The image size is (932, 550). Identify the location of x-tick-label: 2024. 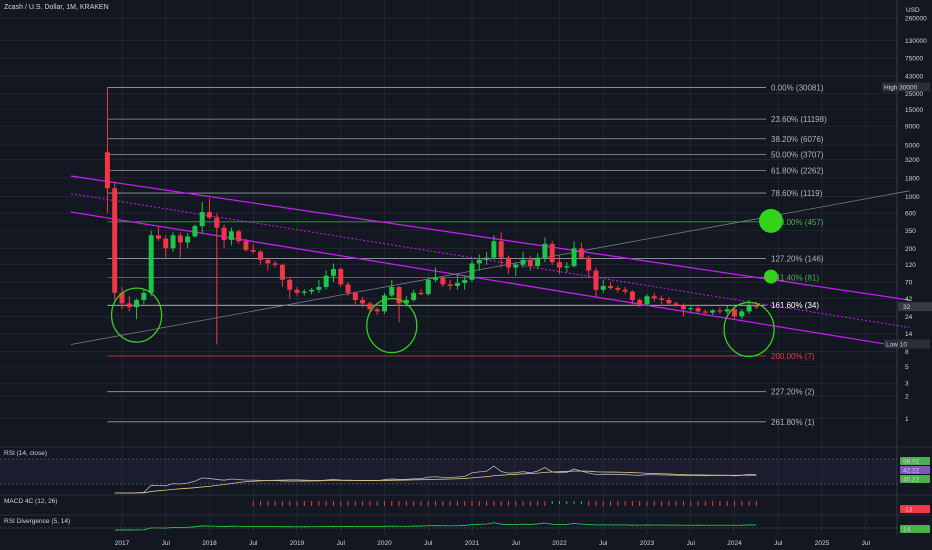
(734, 543).